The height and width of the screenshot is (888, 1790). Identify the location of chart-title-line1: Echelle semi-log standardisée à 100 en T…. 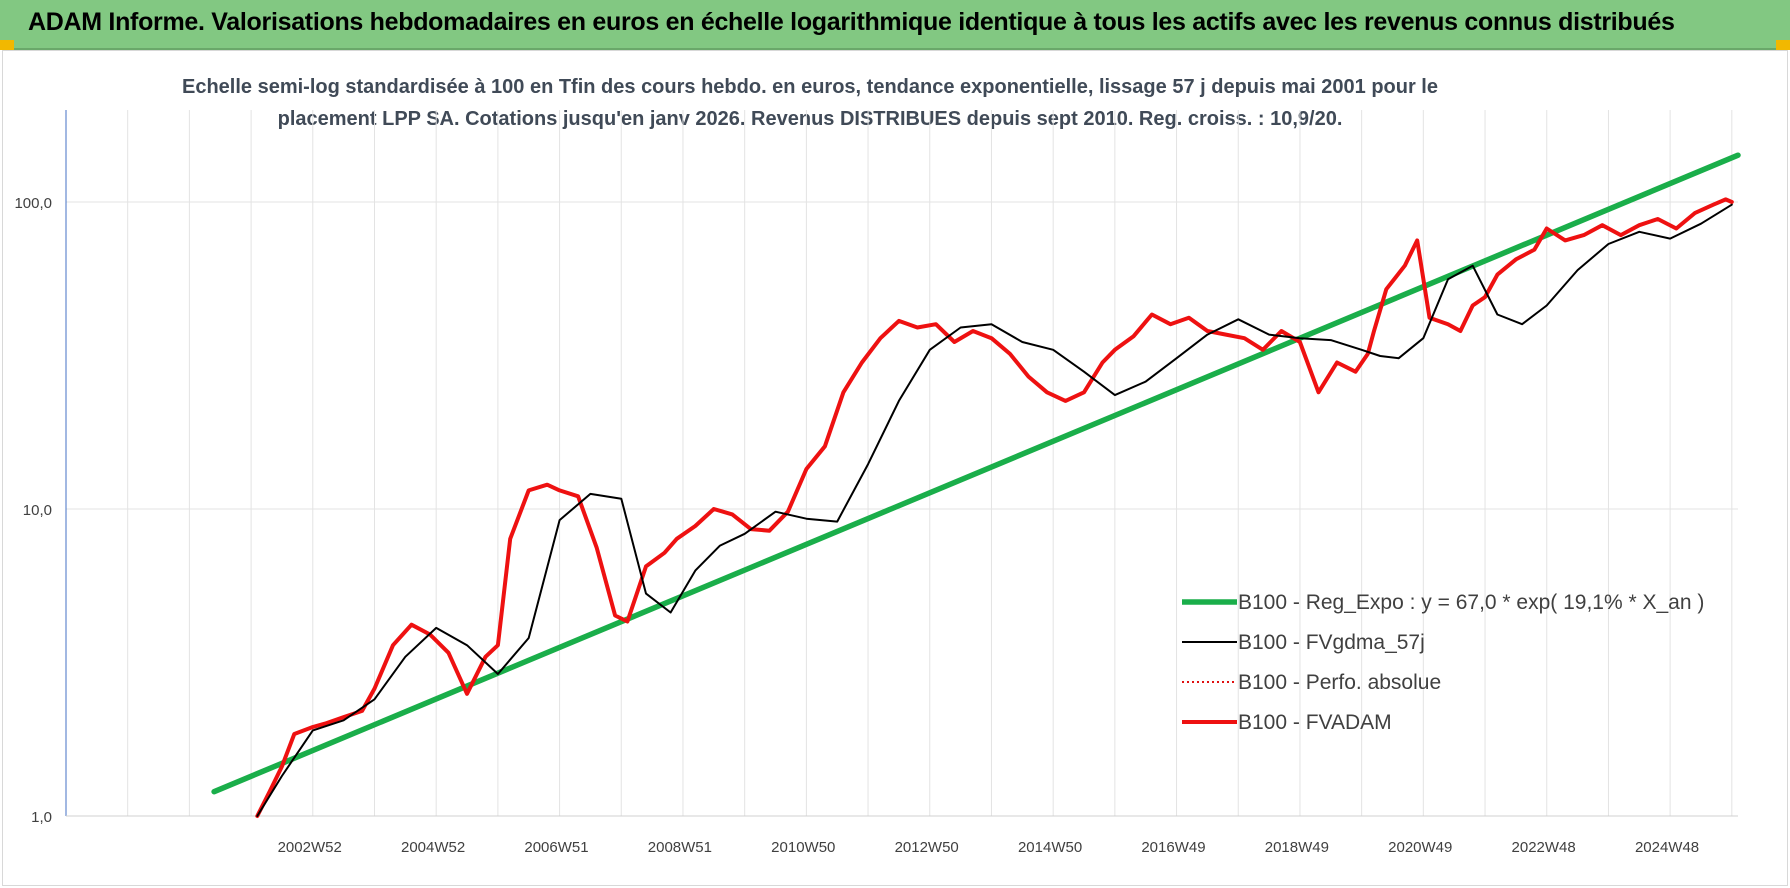
(810, 87).